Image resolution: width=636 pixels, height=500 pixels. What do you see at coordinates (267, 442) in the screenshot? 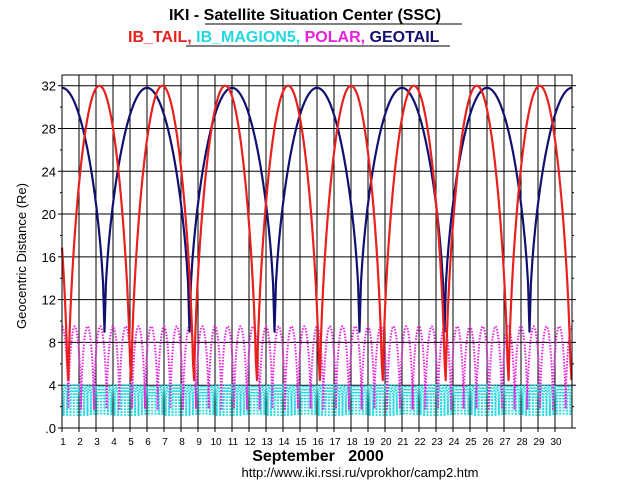
I see `x-tick-label: 13` at bounding box center [267, 442].